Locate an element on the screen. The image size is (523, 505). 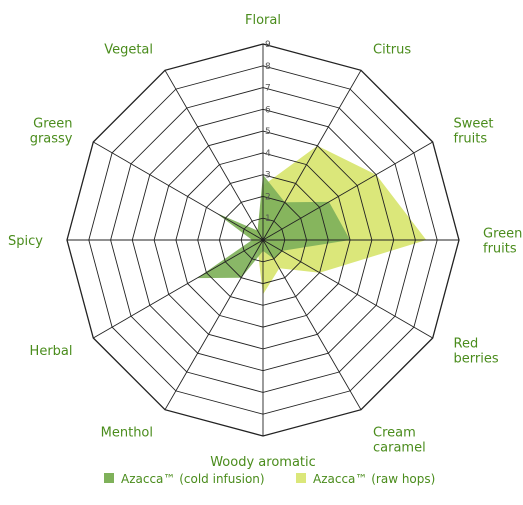
axis-label-line: Spicy is located at coordinates (25, 241).